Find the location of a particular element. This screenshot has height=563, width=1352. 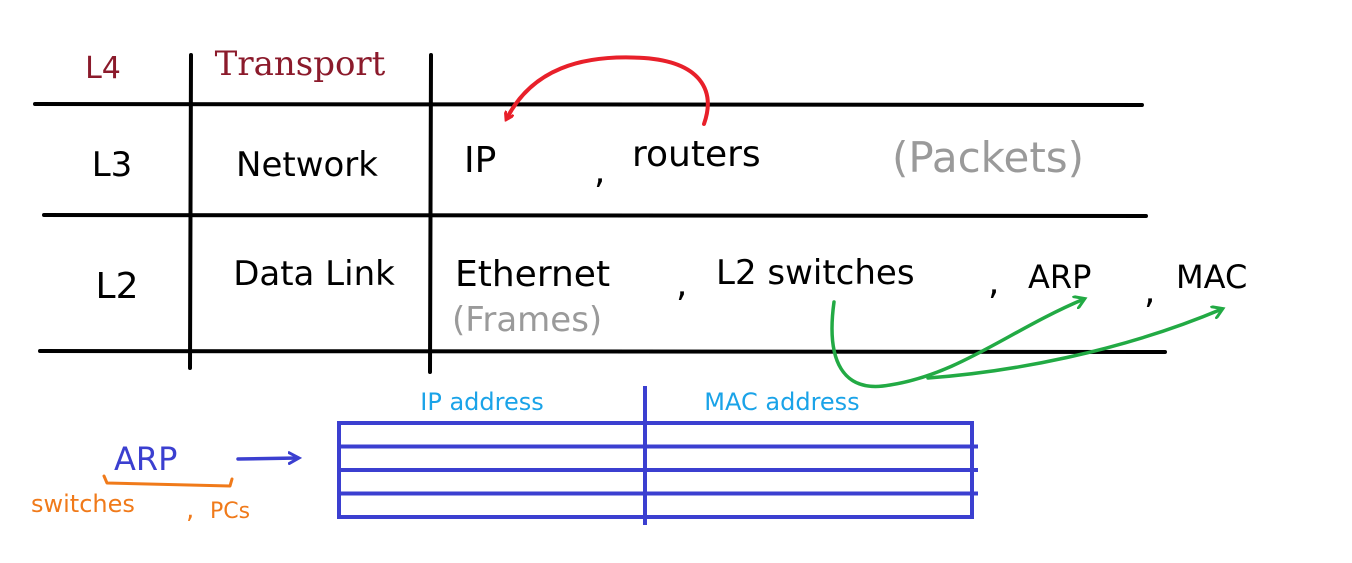

l2-item-arp: ARP is located at coordinates (1059, 277).